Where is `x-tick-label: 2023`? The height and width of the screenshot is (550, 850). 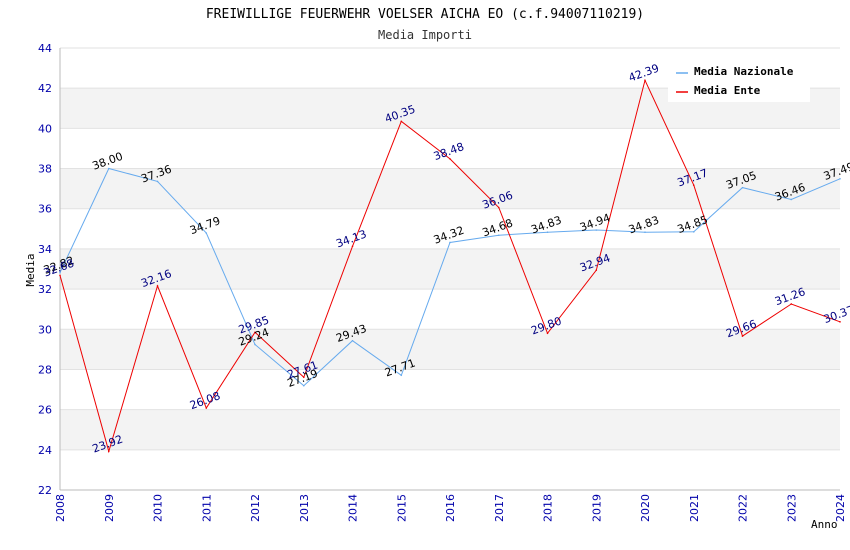
x-tick-label: 2023 is located at coordinates (791, 508).